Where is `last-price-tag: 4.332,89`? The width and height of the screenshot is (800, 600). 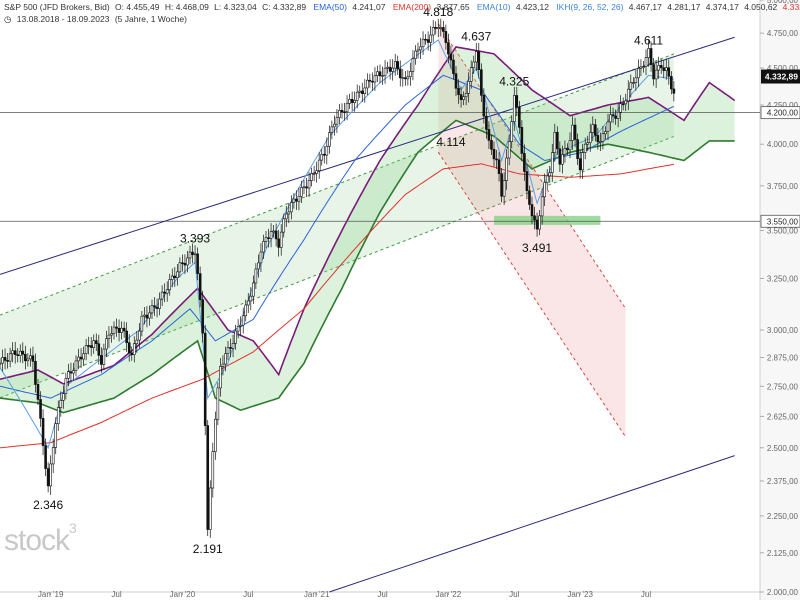
last-price-tag: 4.332,89 is located at coordinates (781, 77).